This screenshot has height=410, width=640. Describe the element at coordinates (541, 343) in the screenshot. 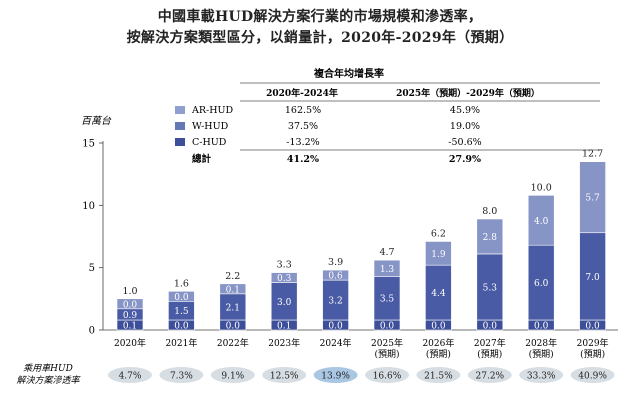

I see `x-tick-label: 2028年` at that location.